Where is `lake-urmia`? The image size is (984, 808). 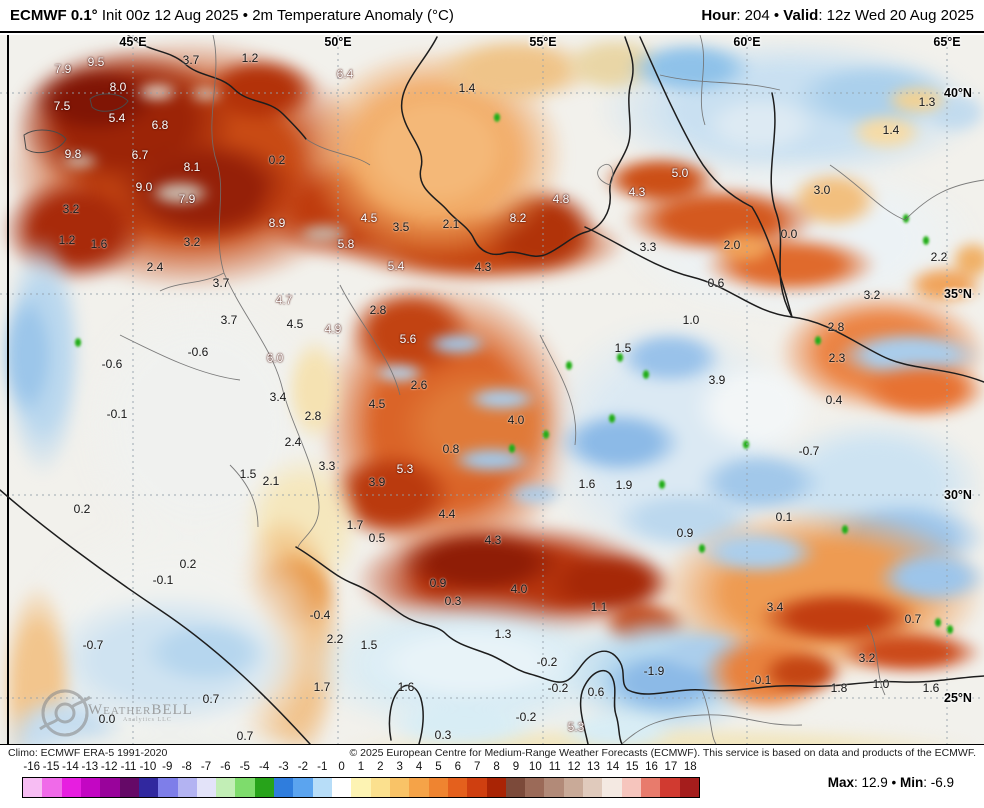
lake-urmia is located at coordinates (45, 141).